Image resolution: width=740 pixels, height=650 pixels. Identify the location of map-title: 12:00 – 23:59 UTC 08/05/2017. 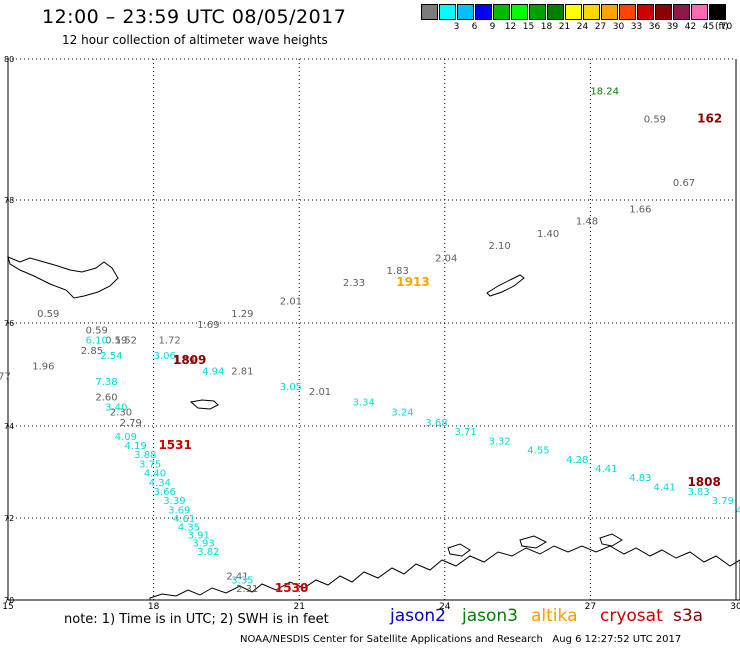
(194, 17).